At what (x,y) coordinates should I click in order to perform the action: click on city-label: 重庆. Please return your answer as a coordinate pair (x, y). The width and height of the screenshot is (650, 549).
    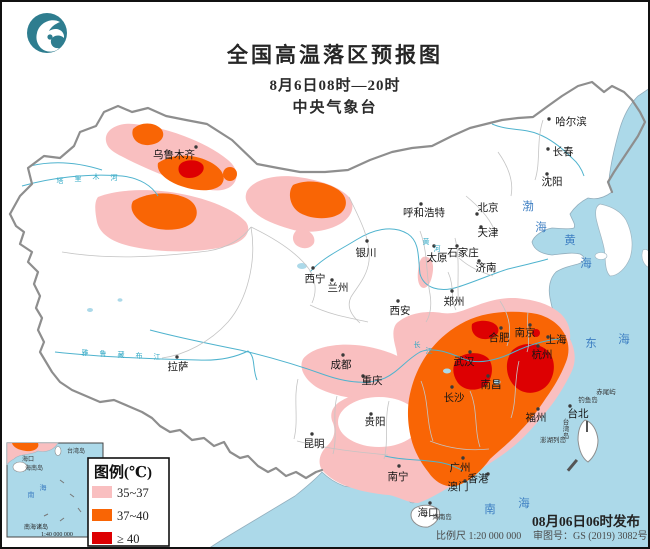
    Looking at the image, I should click on (372, 380).